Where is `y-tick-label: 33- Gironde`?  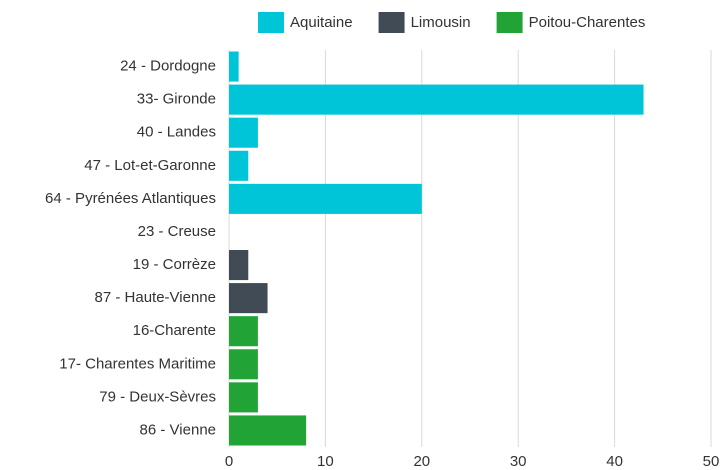 y-tick-label: 33- Gironde is located at coordinates (176, 99).